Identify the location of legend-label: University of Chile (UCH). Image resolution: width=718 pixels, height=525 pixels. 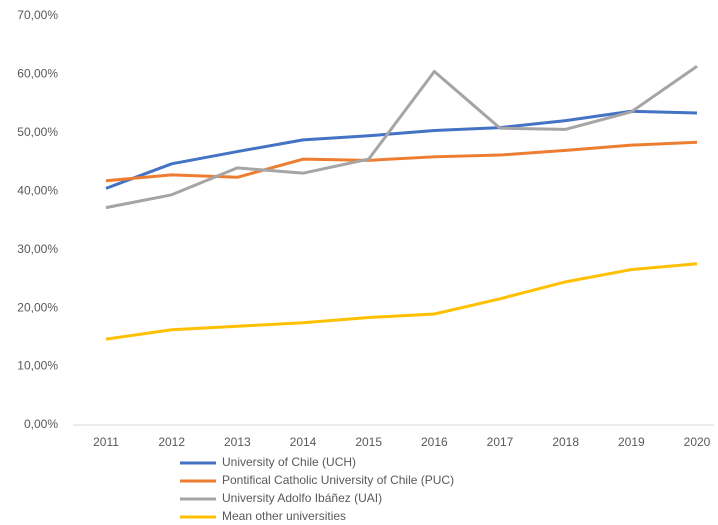
(289, 462).